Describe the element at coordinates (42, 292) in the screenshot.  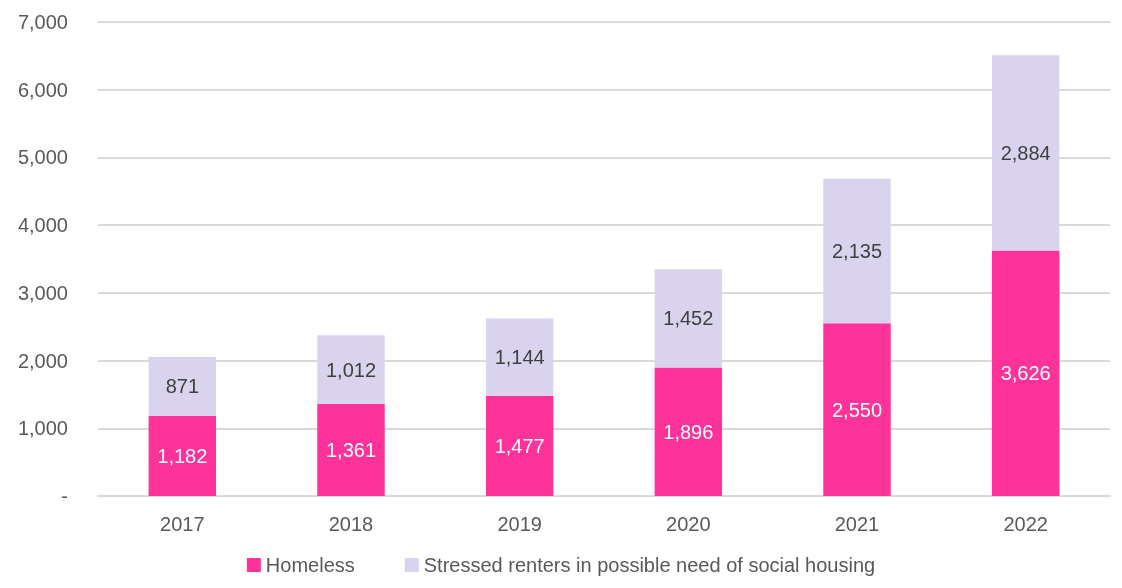
I see `y-tick-label: 3,000` at that location.